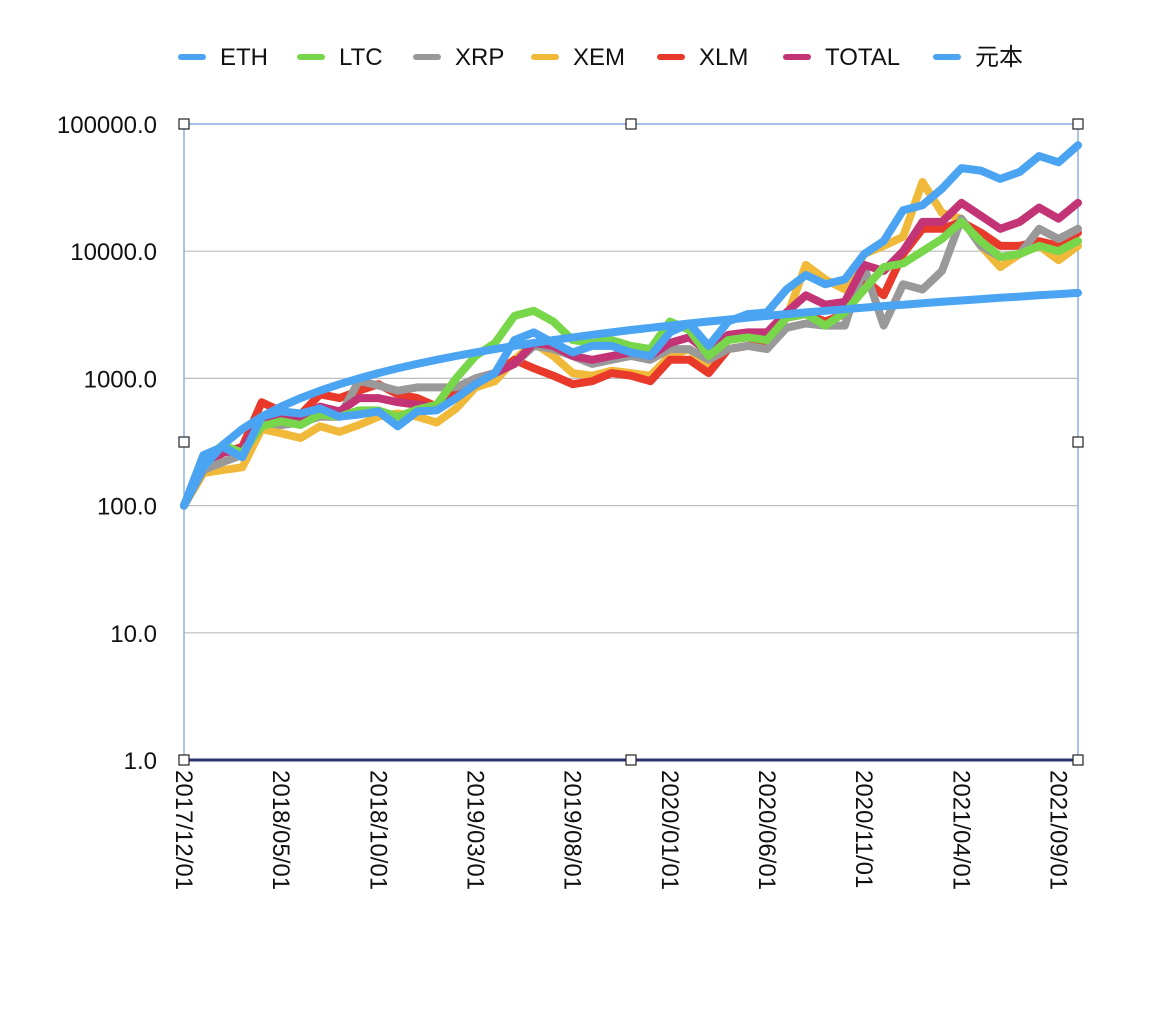 This screenshot has height=1012, width=1158. I want to click on x-tick-label: 2020/11/01, so click(863, 829).